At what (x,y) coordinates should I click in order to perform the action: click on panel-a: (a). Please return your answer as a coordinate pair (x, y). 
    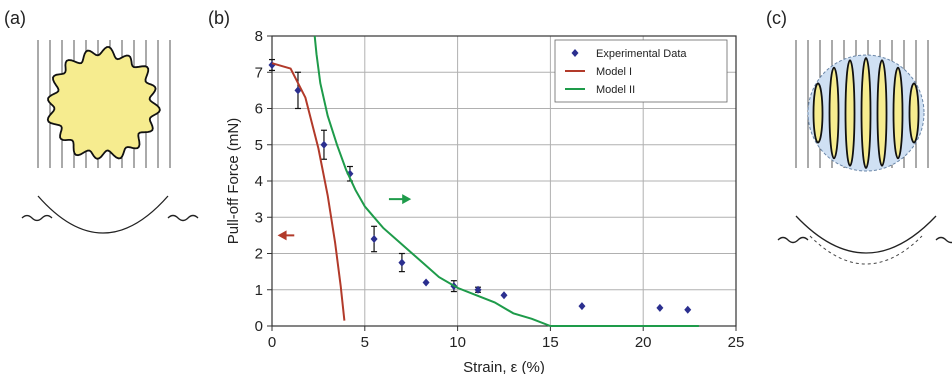
    Looking at the image, I should click on (101, 121).